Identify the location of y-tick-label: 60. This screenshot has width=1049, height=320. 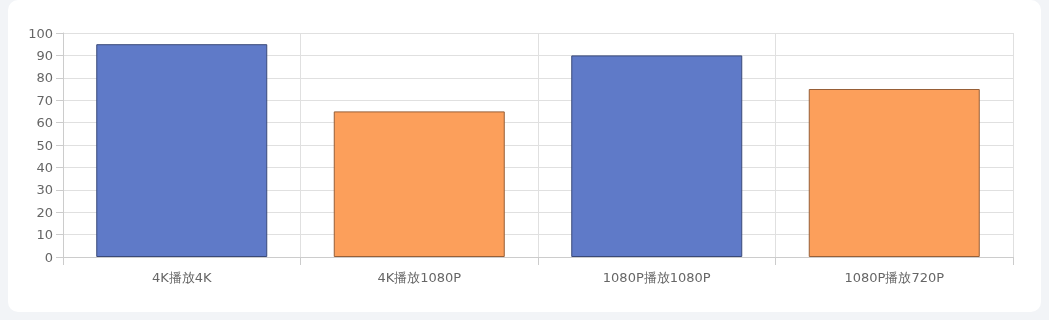
(44, 123).